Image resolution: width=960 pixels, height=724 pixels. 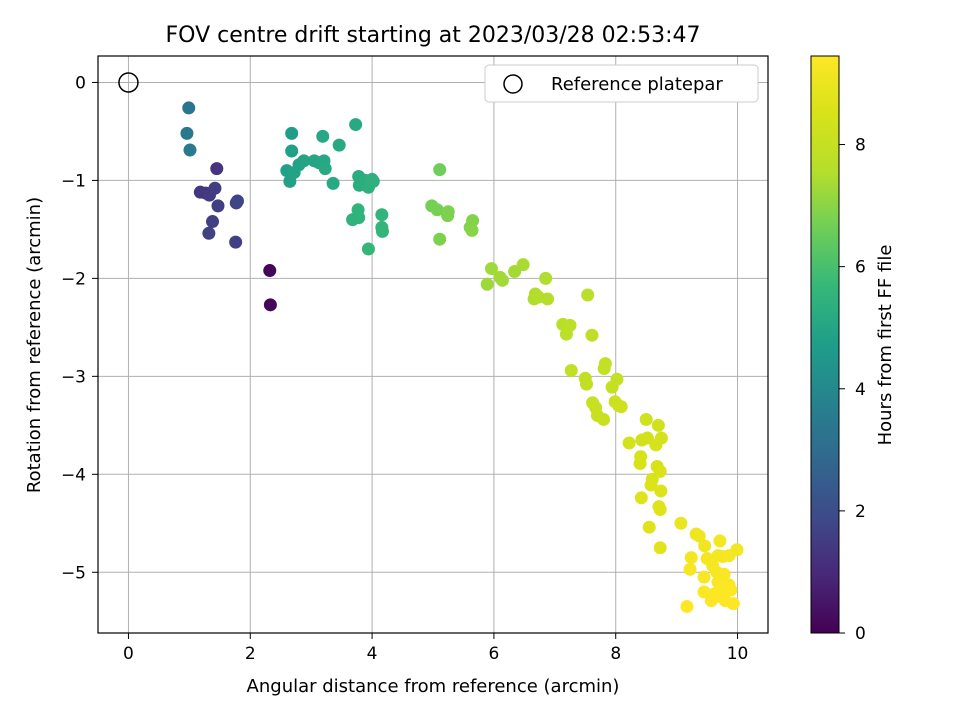 What do you see at coordinates (73, 181) in the screenshot?
I see `y-tick-label: −1` at bounding box center [73, 181].